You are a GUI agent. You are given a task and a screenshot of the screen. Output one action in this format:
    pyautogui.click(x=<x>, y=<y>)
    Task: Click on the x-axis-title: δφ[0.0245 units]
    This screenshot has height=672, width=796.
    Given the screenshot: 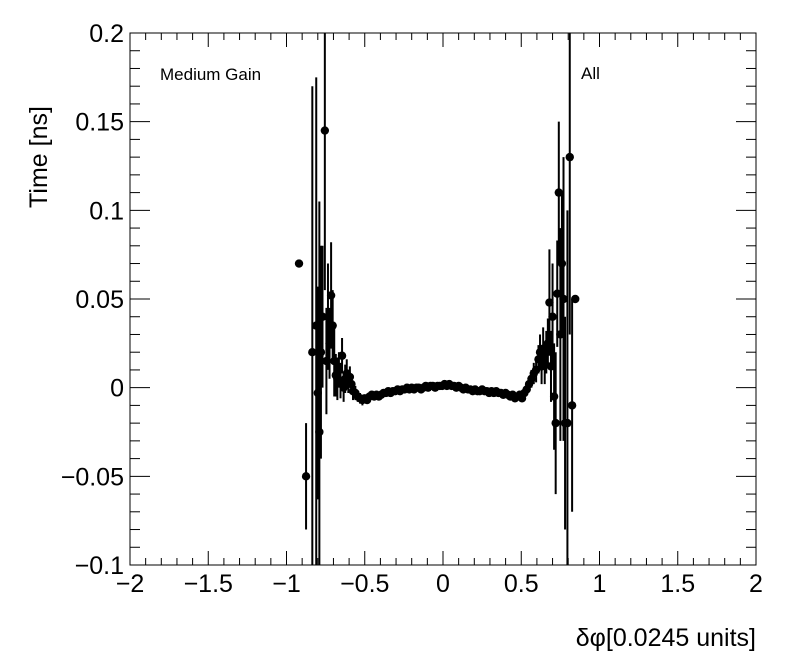 What is the action you would take?
    pyautogui.click(x=666, y=638)
    